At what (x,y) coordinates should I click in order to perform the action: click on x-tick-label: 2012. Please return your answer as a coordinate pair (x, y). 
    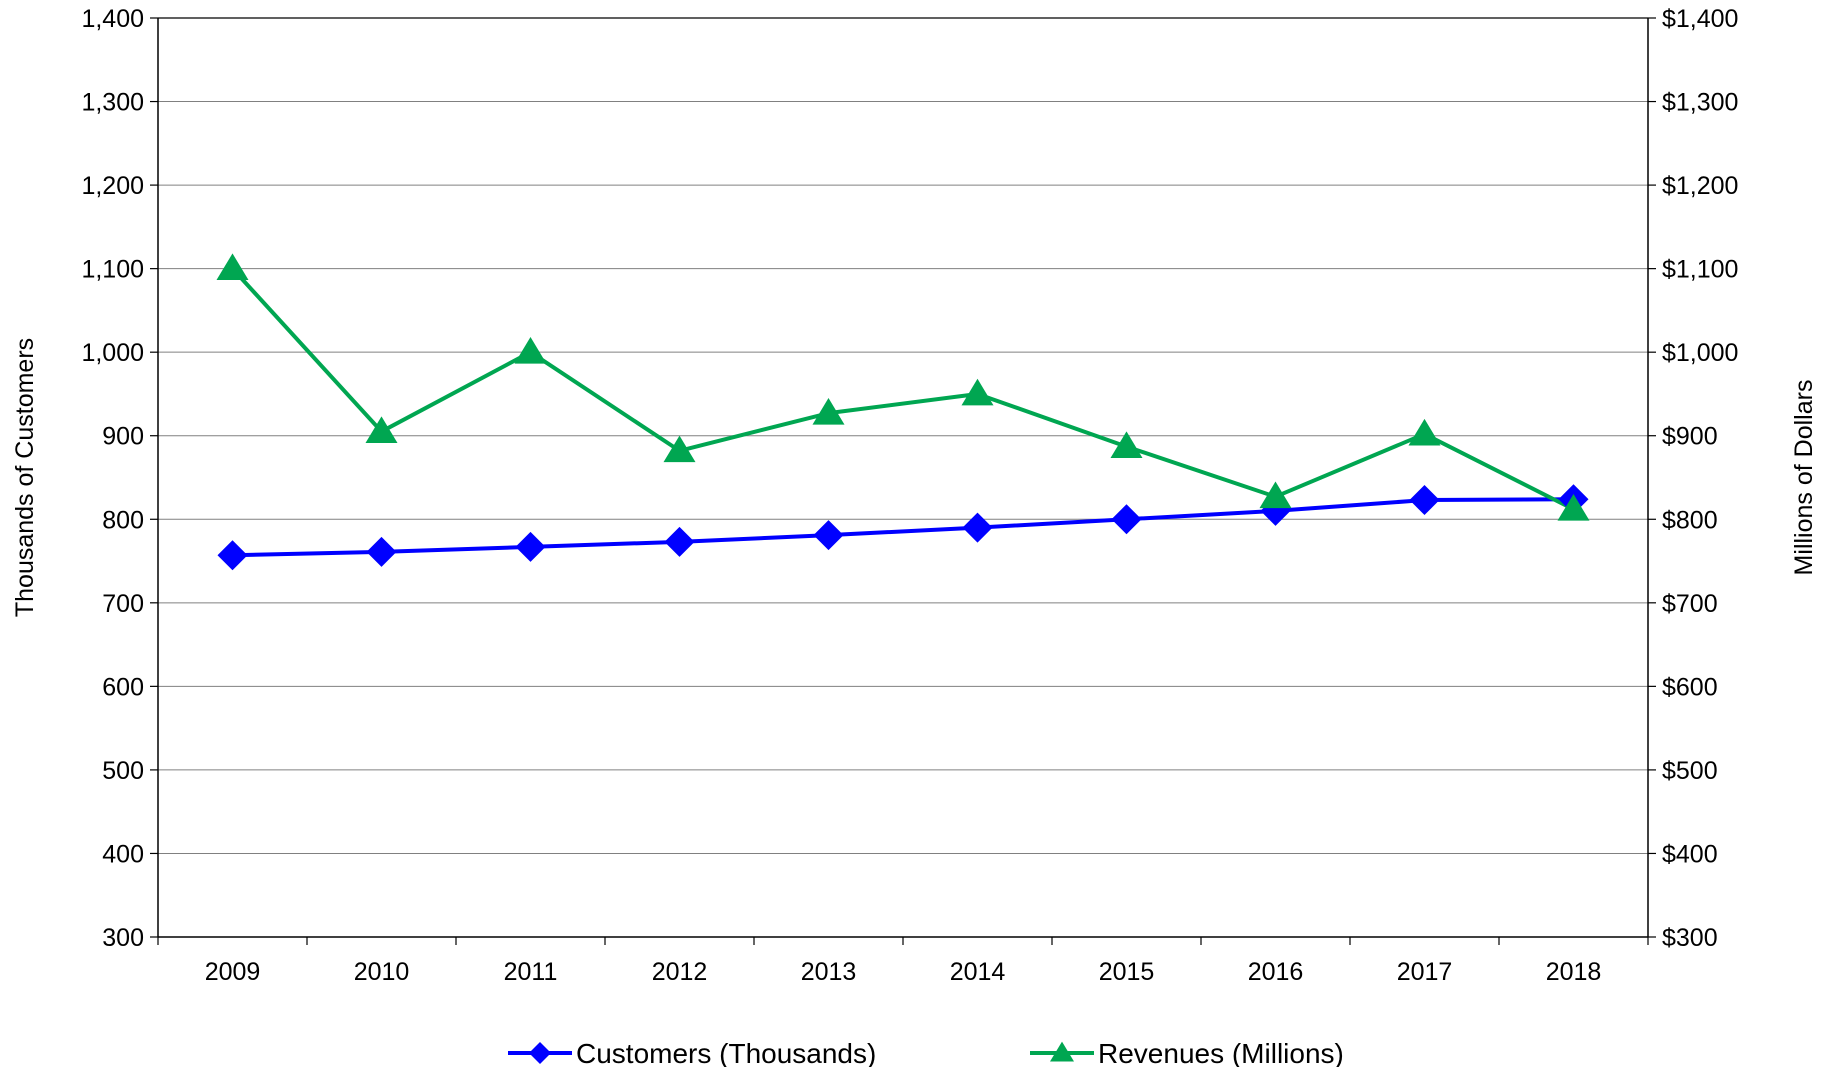
    Looking at the image, I should click on (680, 972).